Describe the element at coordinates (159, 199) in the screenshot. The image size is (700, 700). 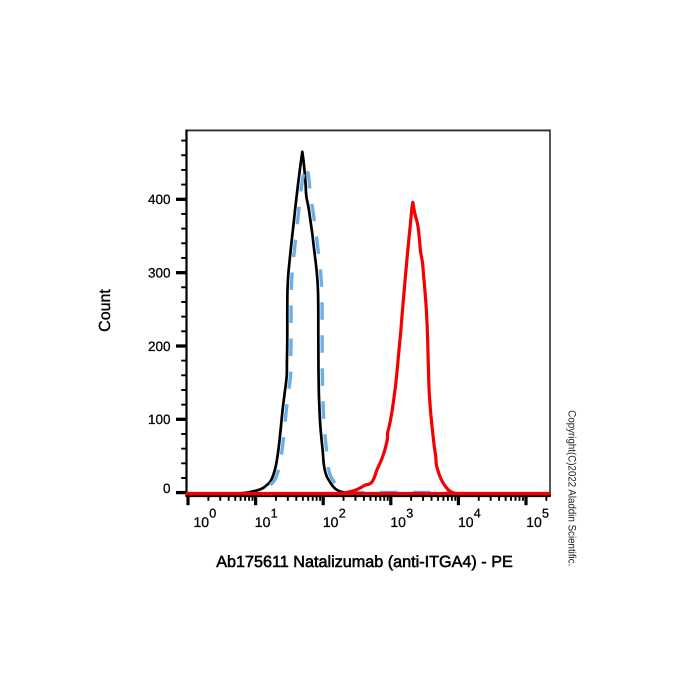
I see `svg-text: 400` at that location.